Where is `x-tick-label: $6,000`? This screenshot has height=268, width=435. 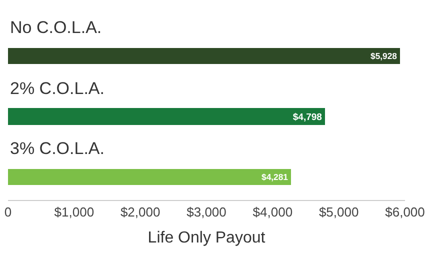
x-tick-label: $6,000 is located at coordinates (405, 212).